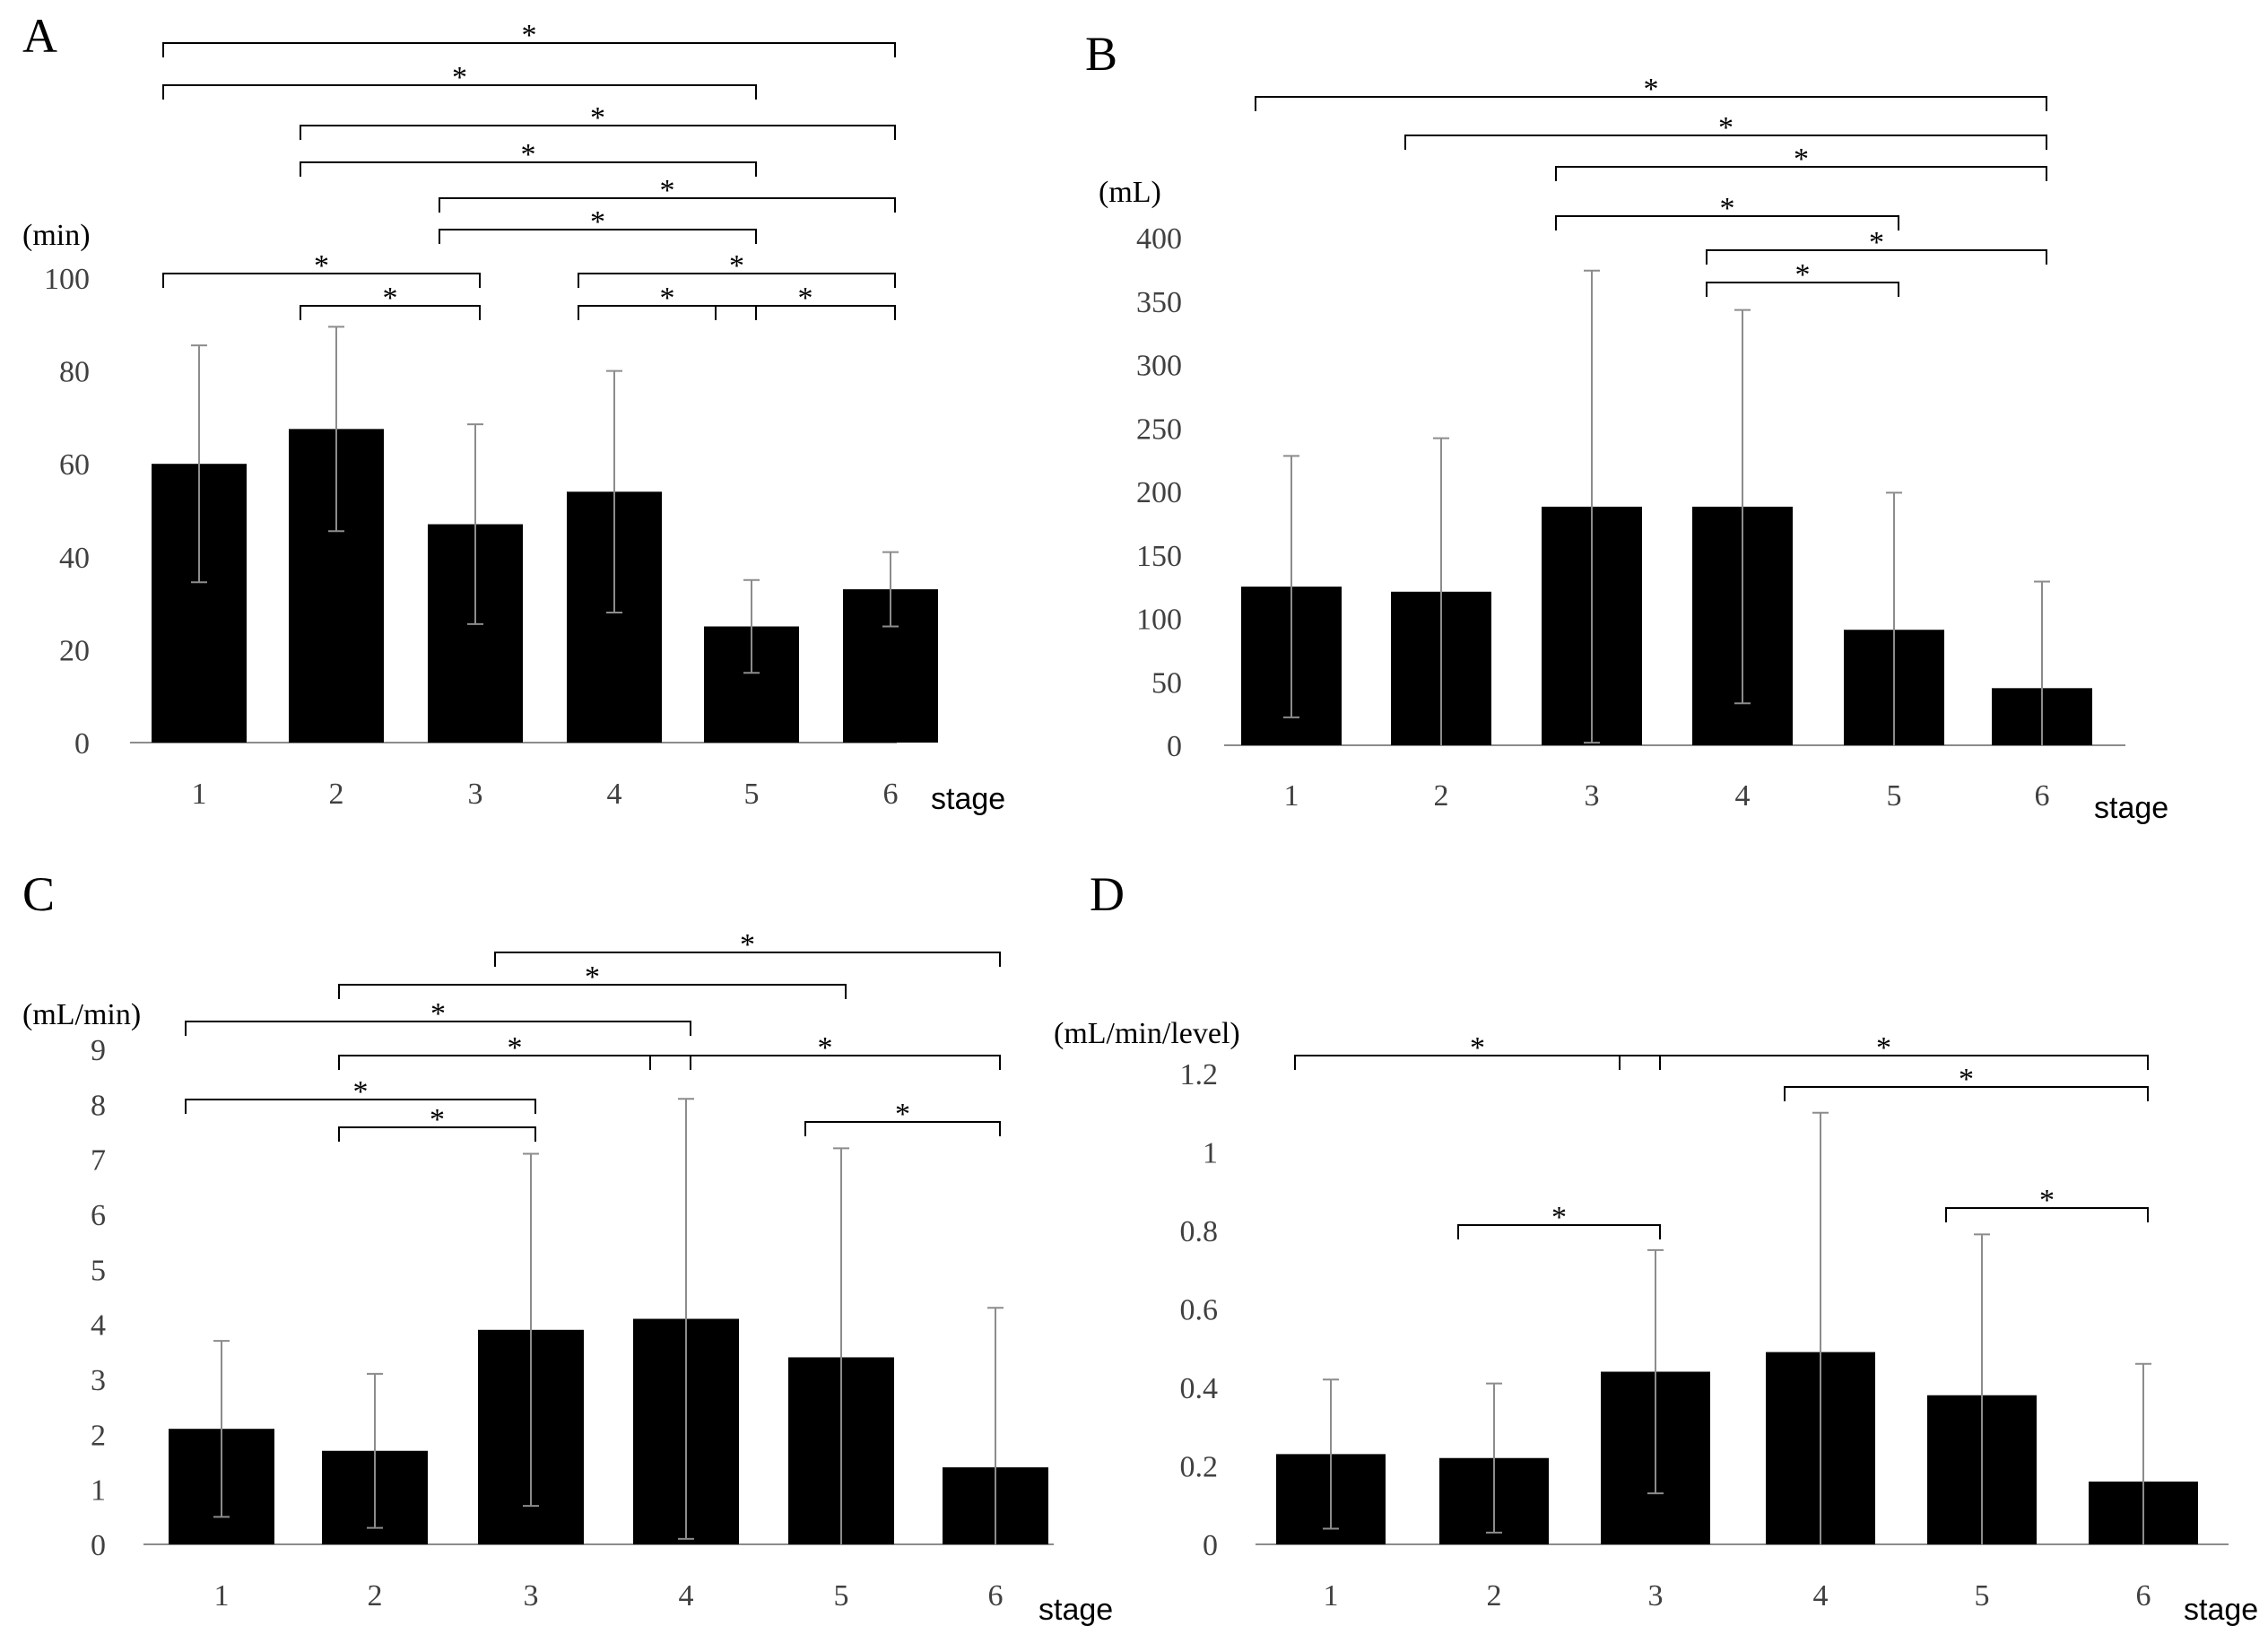  I want to click on y-tick-label: 80, so click(74, 372).